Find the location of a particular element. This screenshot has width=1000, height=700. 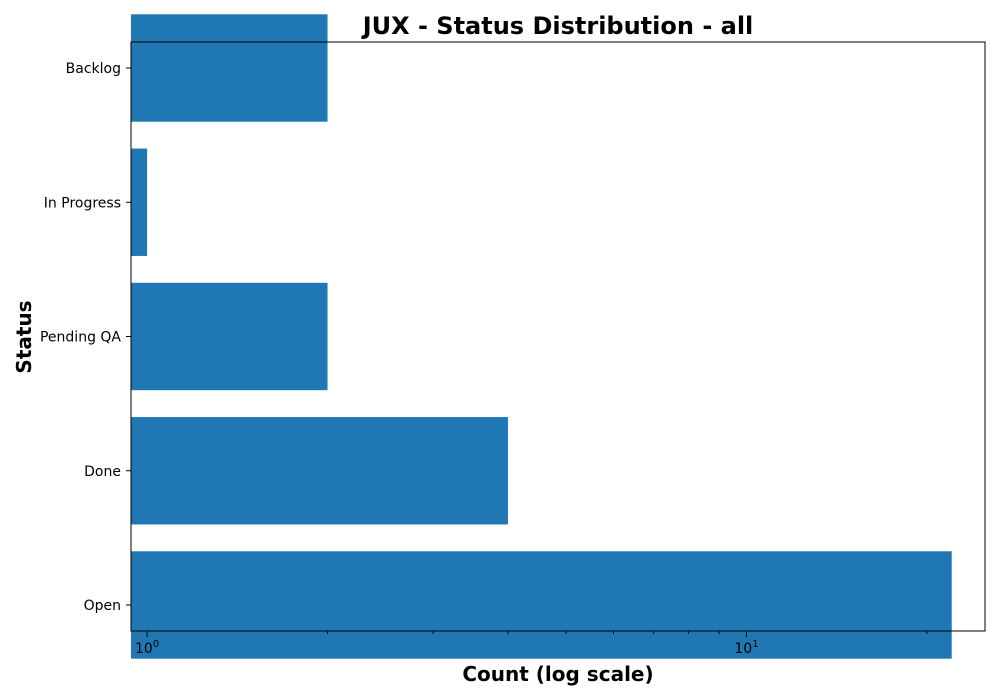

bar-open is located at coordinates (541, 605).